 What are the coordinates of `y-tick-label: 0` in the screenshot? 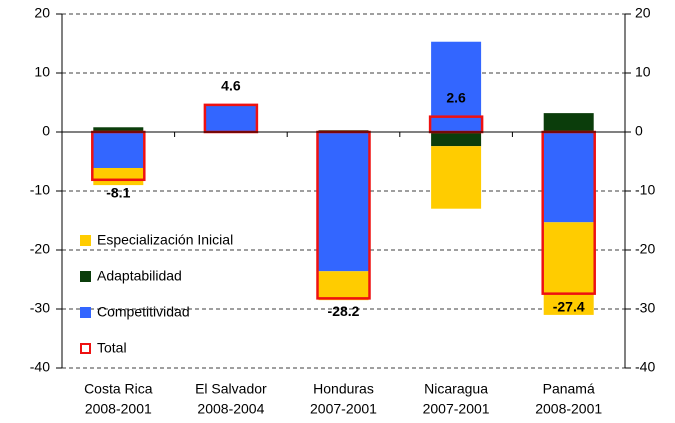 It's located at (46, 131).